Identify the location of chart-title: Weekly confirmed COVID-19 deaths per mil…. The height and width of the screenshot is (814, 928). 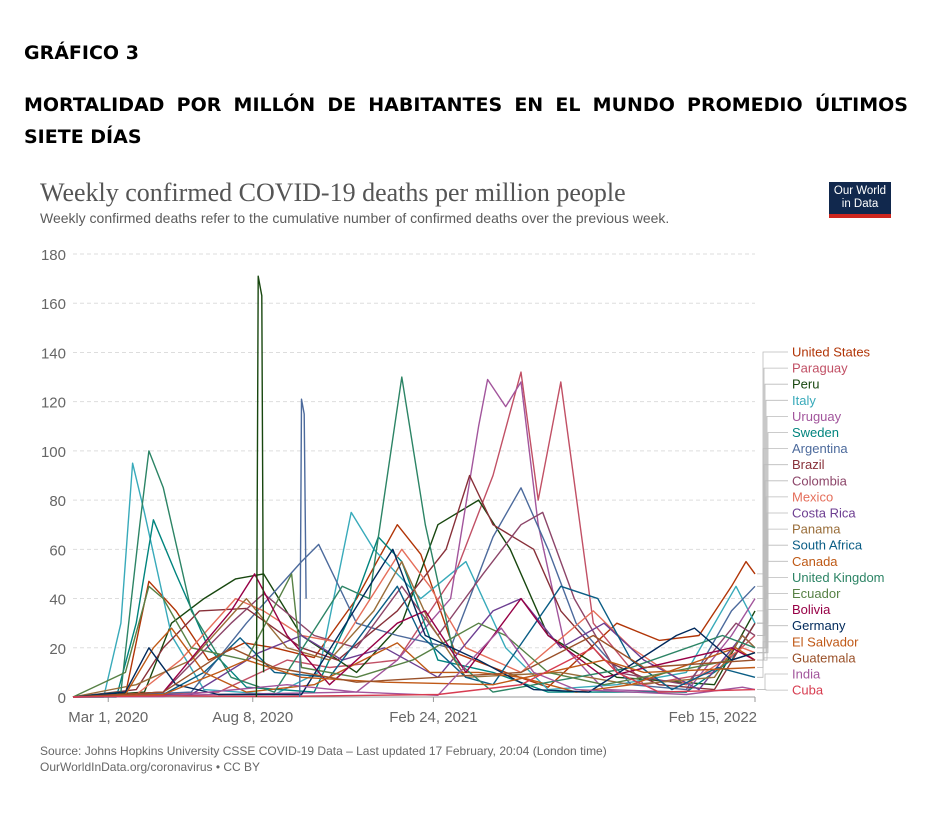
(333, 192).